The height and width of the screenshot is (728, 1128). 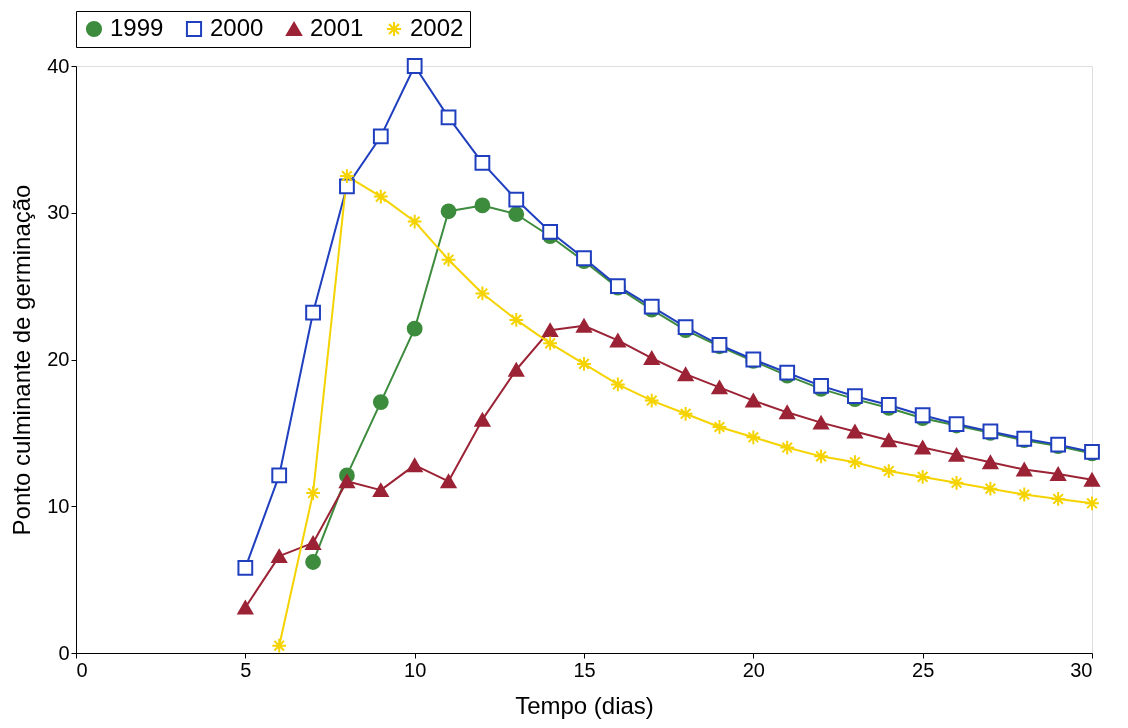 What do you see at coordinates (58, 505) in the screenshot?
I see `y-tick-label: 10` at bounding box center [58, 505].